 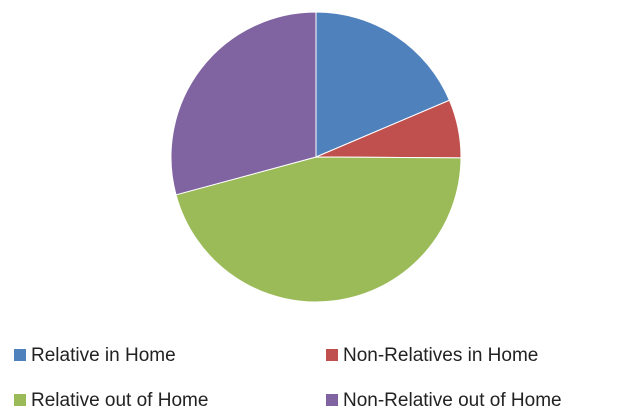 I want to click on legend-label: Relative out of Home, so click(x=119, y=400).